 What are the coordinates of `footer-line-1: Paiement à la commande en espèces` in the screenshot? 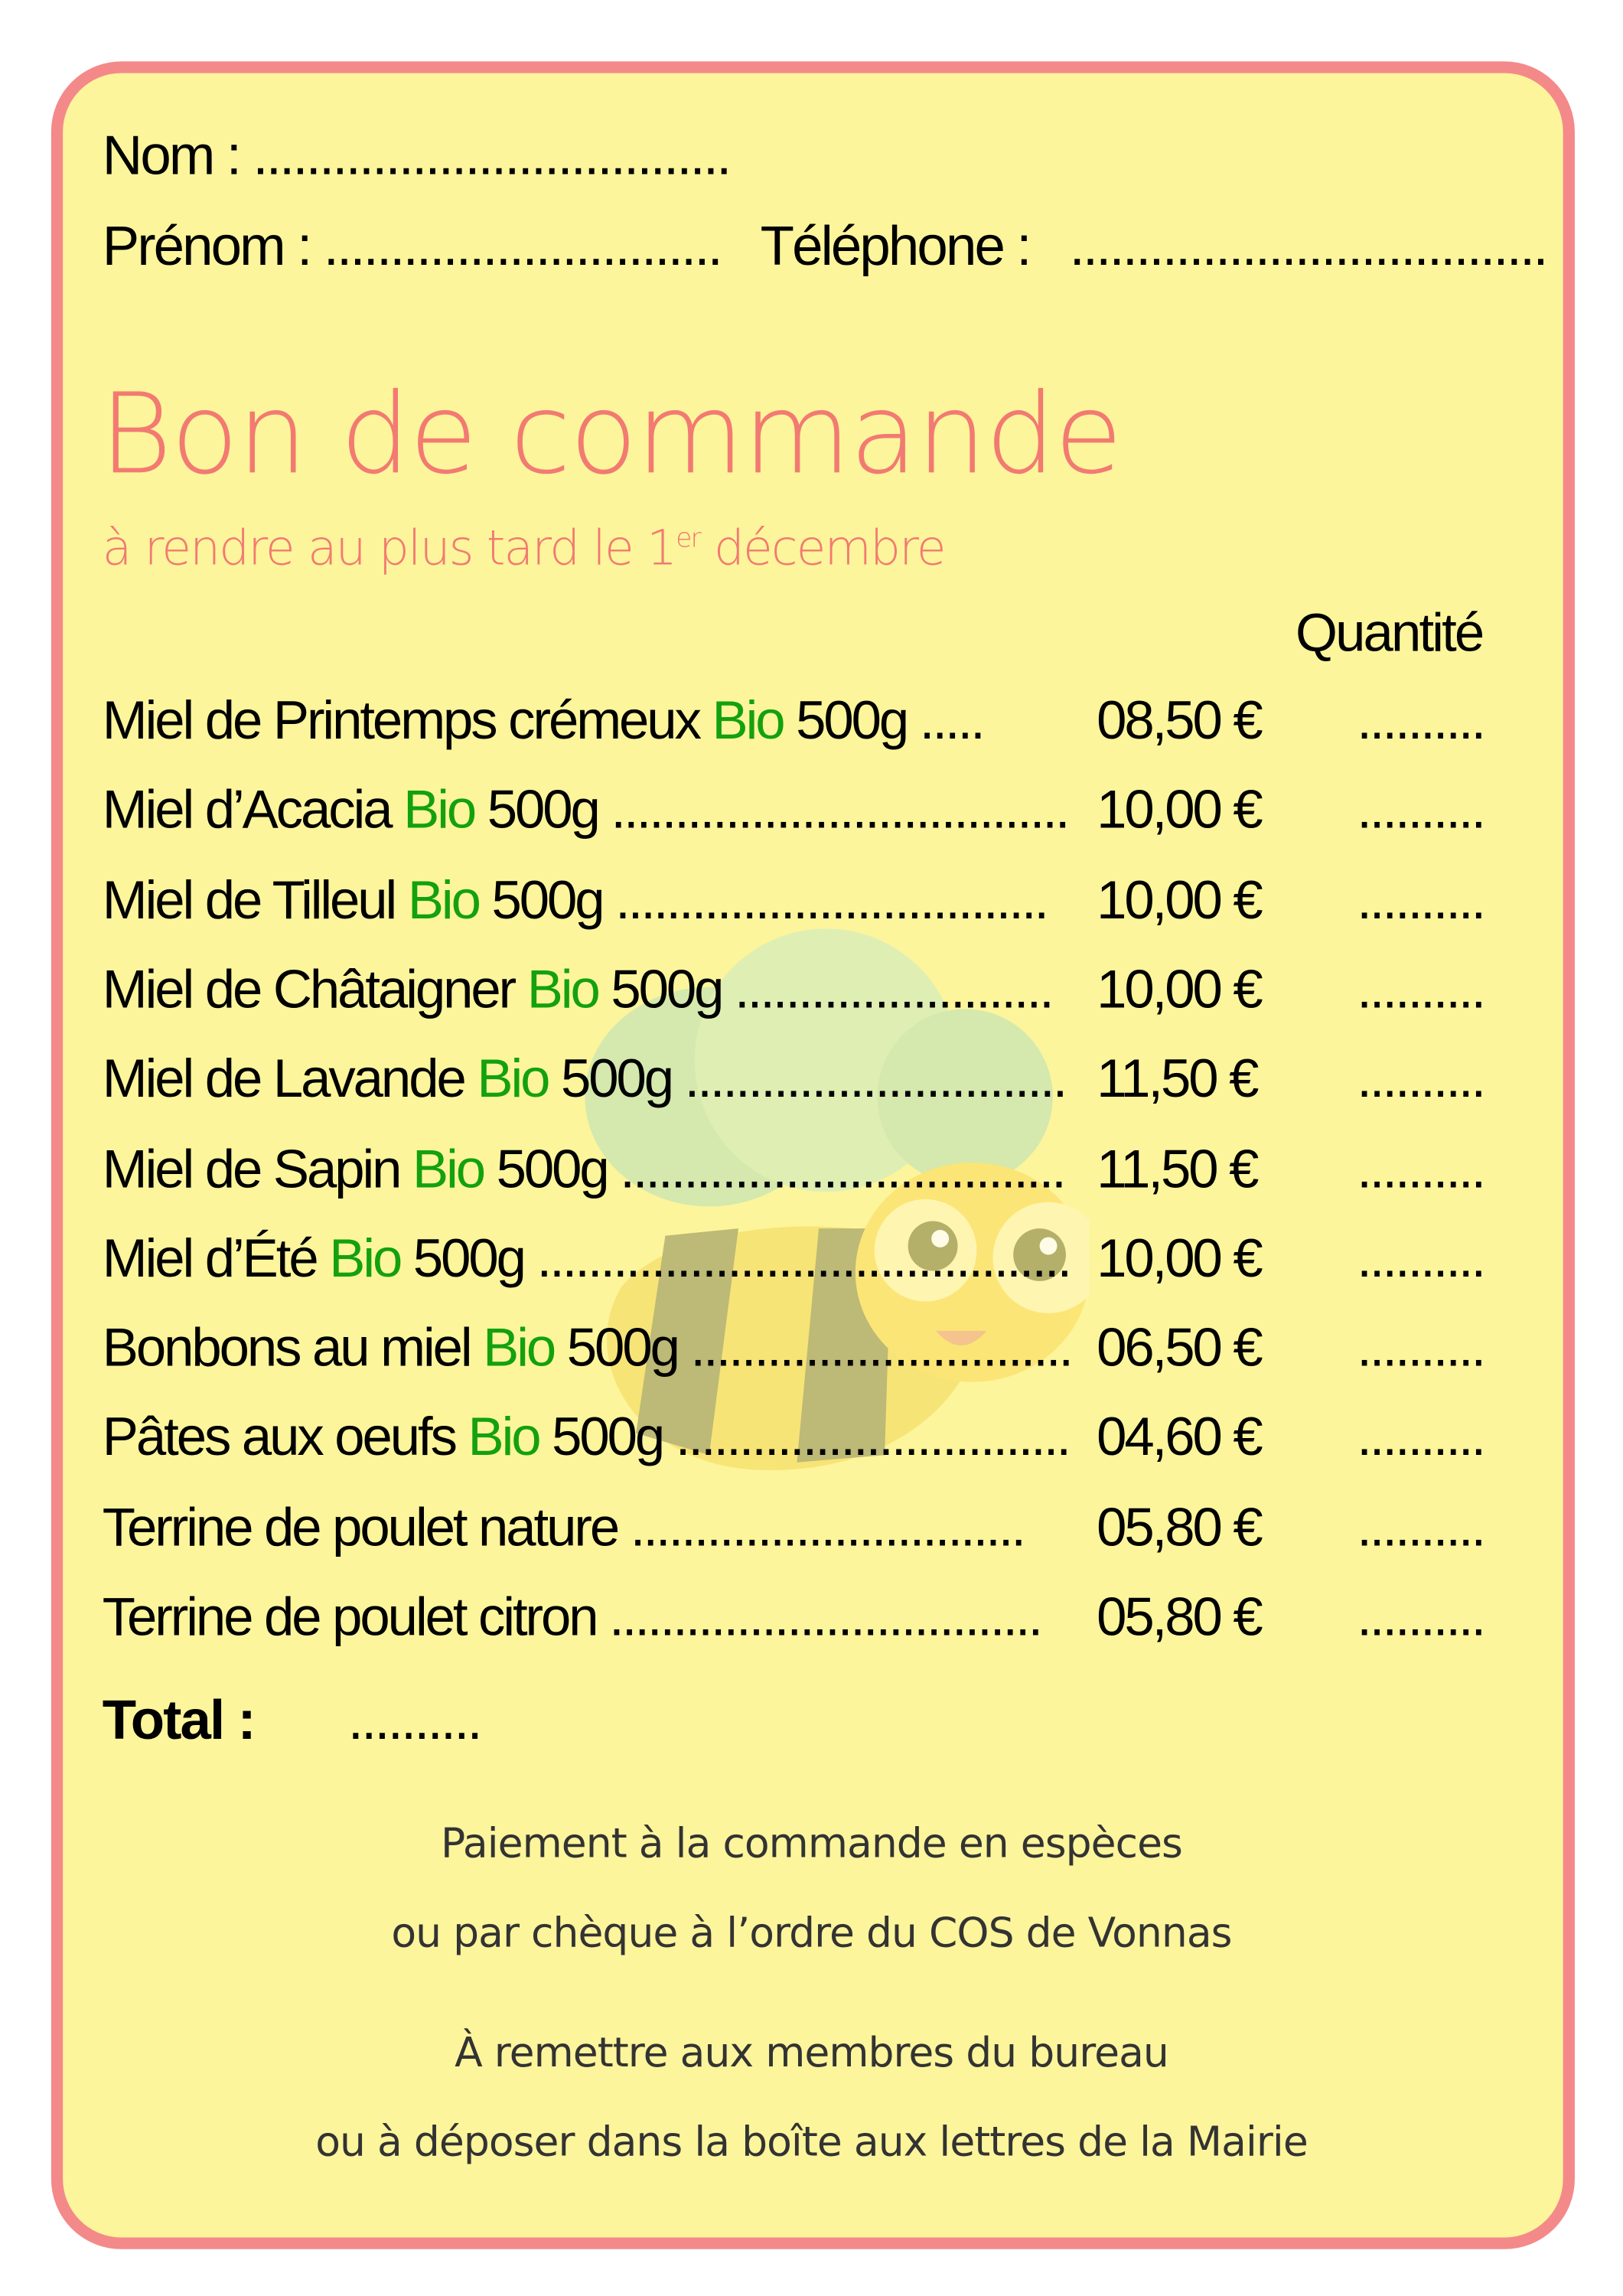 It's located at (812, 1843).